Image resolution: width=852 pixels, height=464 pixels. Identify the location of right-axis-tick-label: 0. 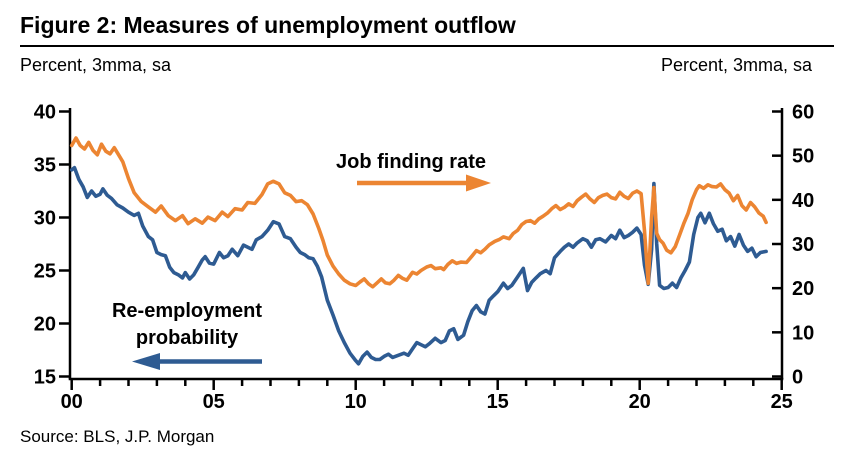
(797, 378).